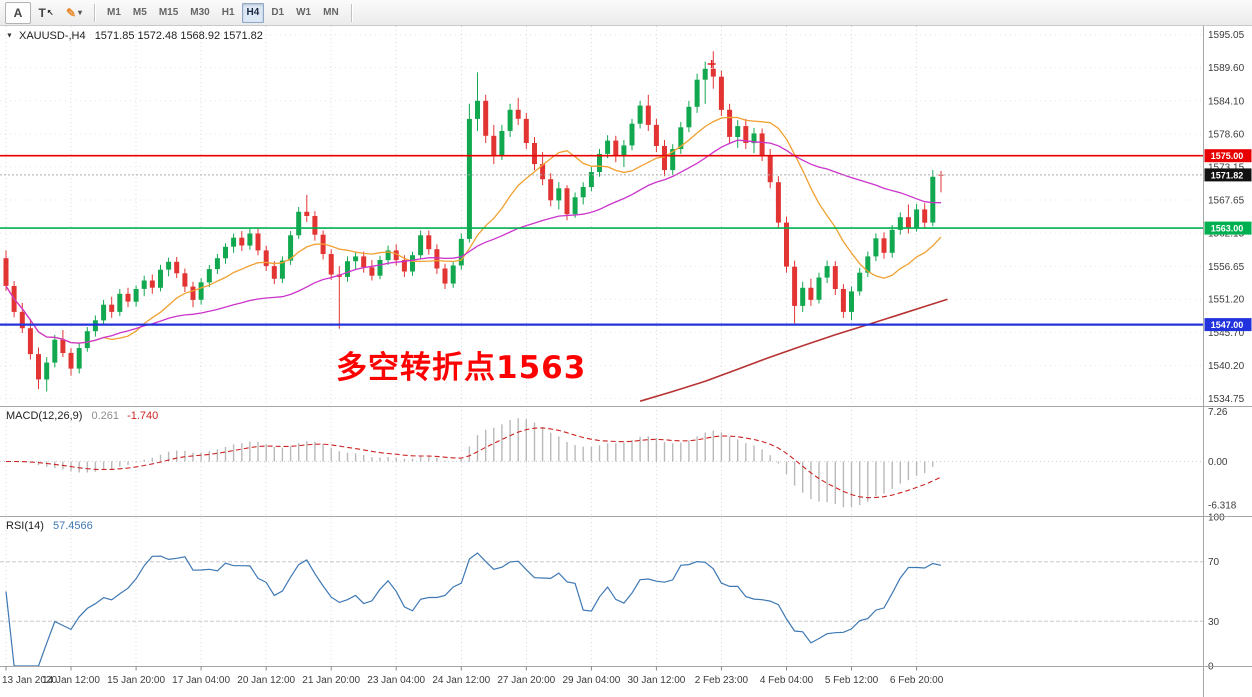 This screenshot has height=697, width=1252. I want to click on symbol-timeframe-label: XAUUSD-,H4, so click(52, 36).